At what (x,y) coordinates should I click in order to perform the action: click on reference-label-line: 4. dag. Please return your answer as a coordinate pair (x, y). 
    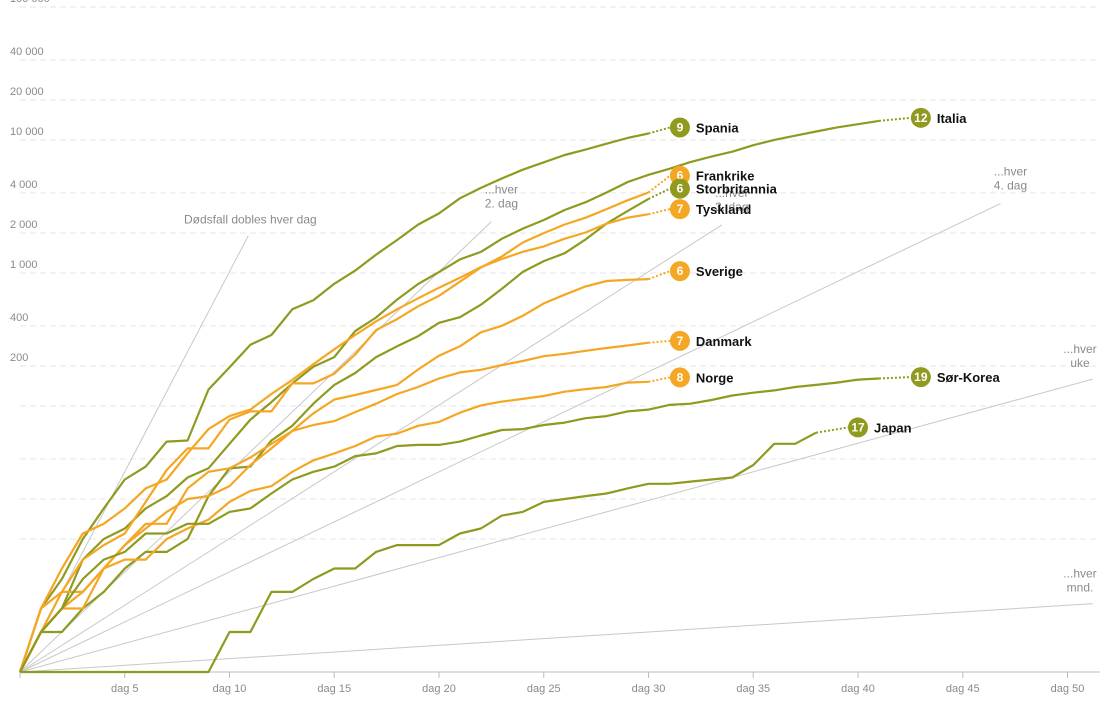
    Looking at the image, I should click on (1010, 186).